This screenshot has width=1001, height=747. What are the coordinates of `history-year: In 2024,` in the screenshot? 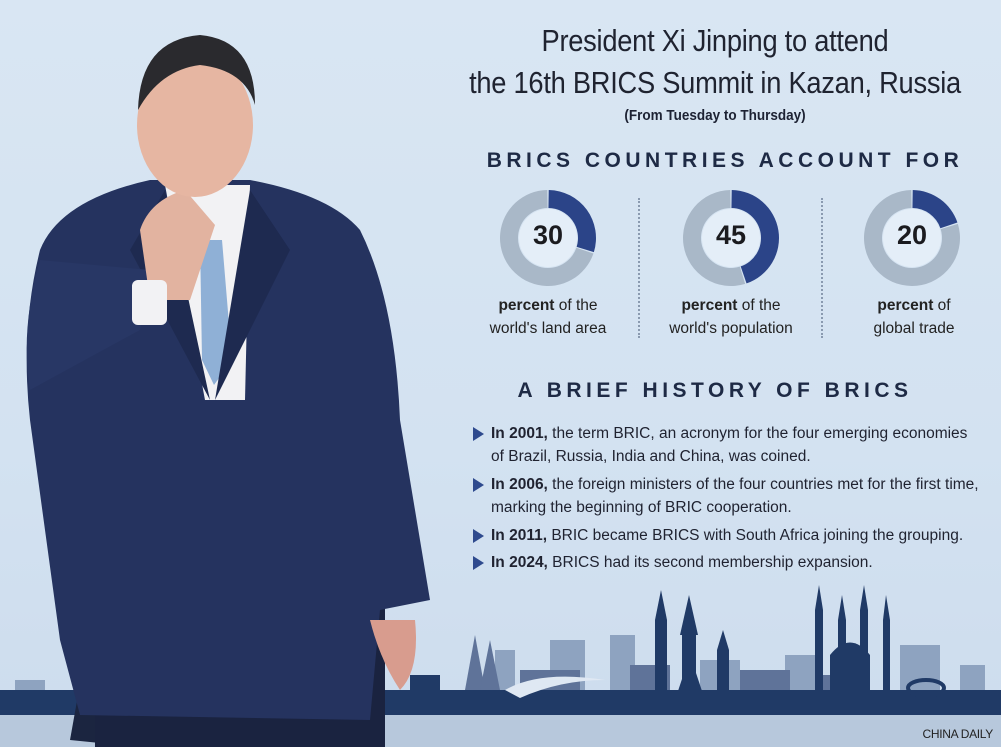 It's located at (519, 562).